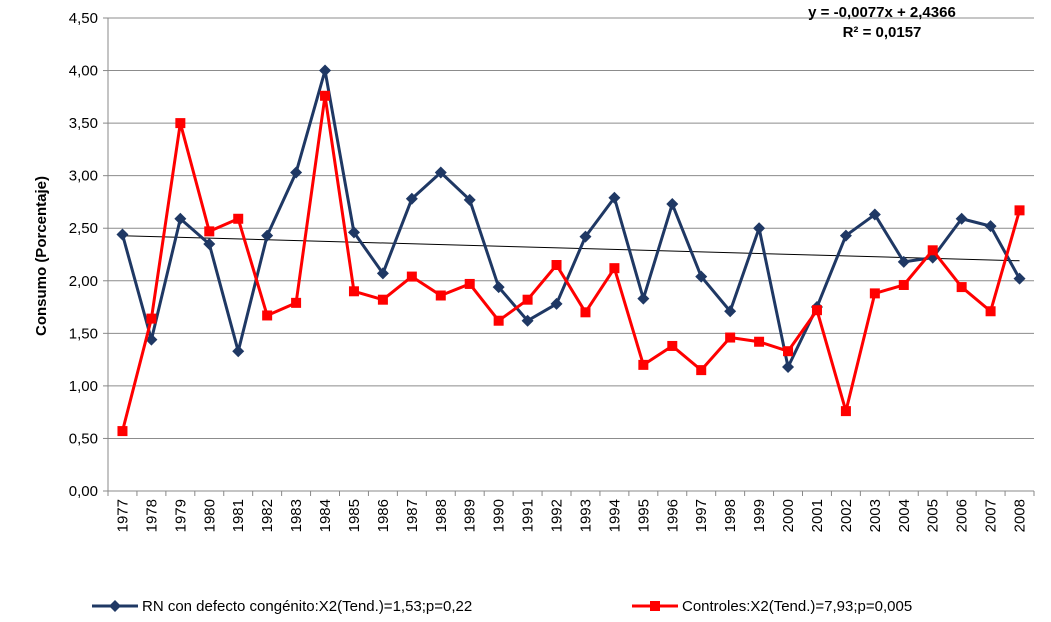 The width and height of the screenshot is (1051, 622). I want to click on x-tick-label: 1998, so click(730, 515).